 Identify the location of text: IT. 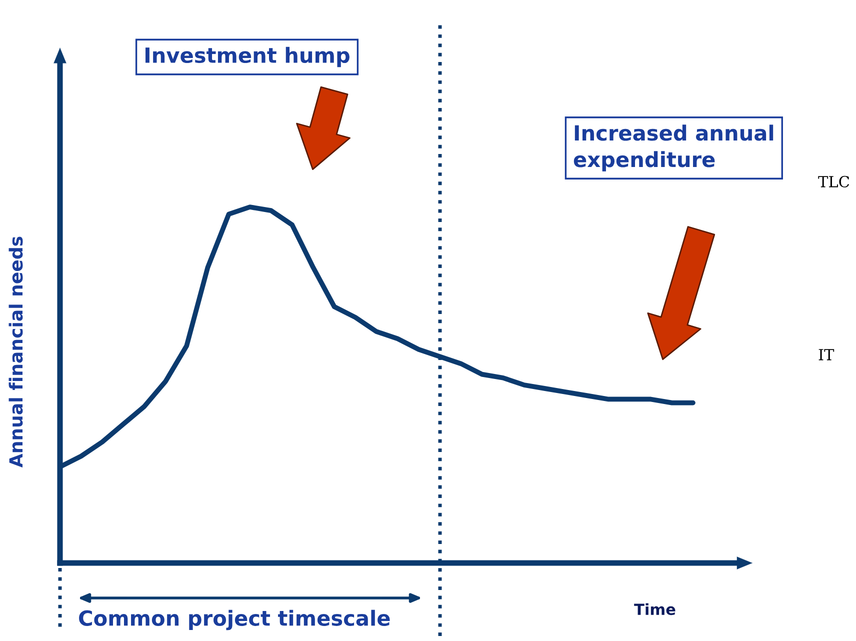
(826, 354).